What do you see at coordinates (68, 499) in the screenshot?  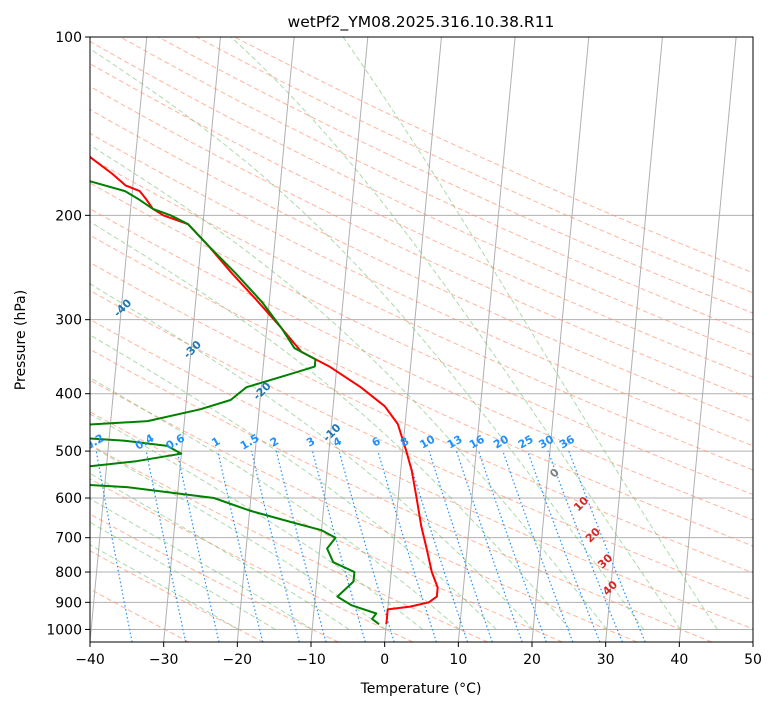 I see `y-tick-label: 600` at bounding box center [68, 499].